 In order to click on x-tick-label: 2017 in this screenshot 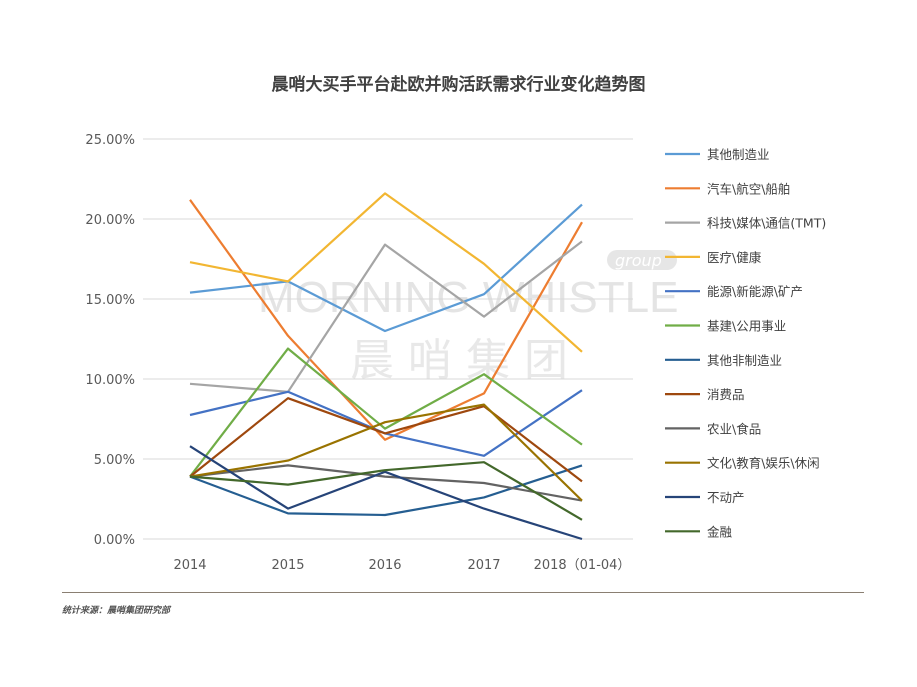, I will do `click(483, 565)`.